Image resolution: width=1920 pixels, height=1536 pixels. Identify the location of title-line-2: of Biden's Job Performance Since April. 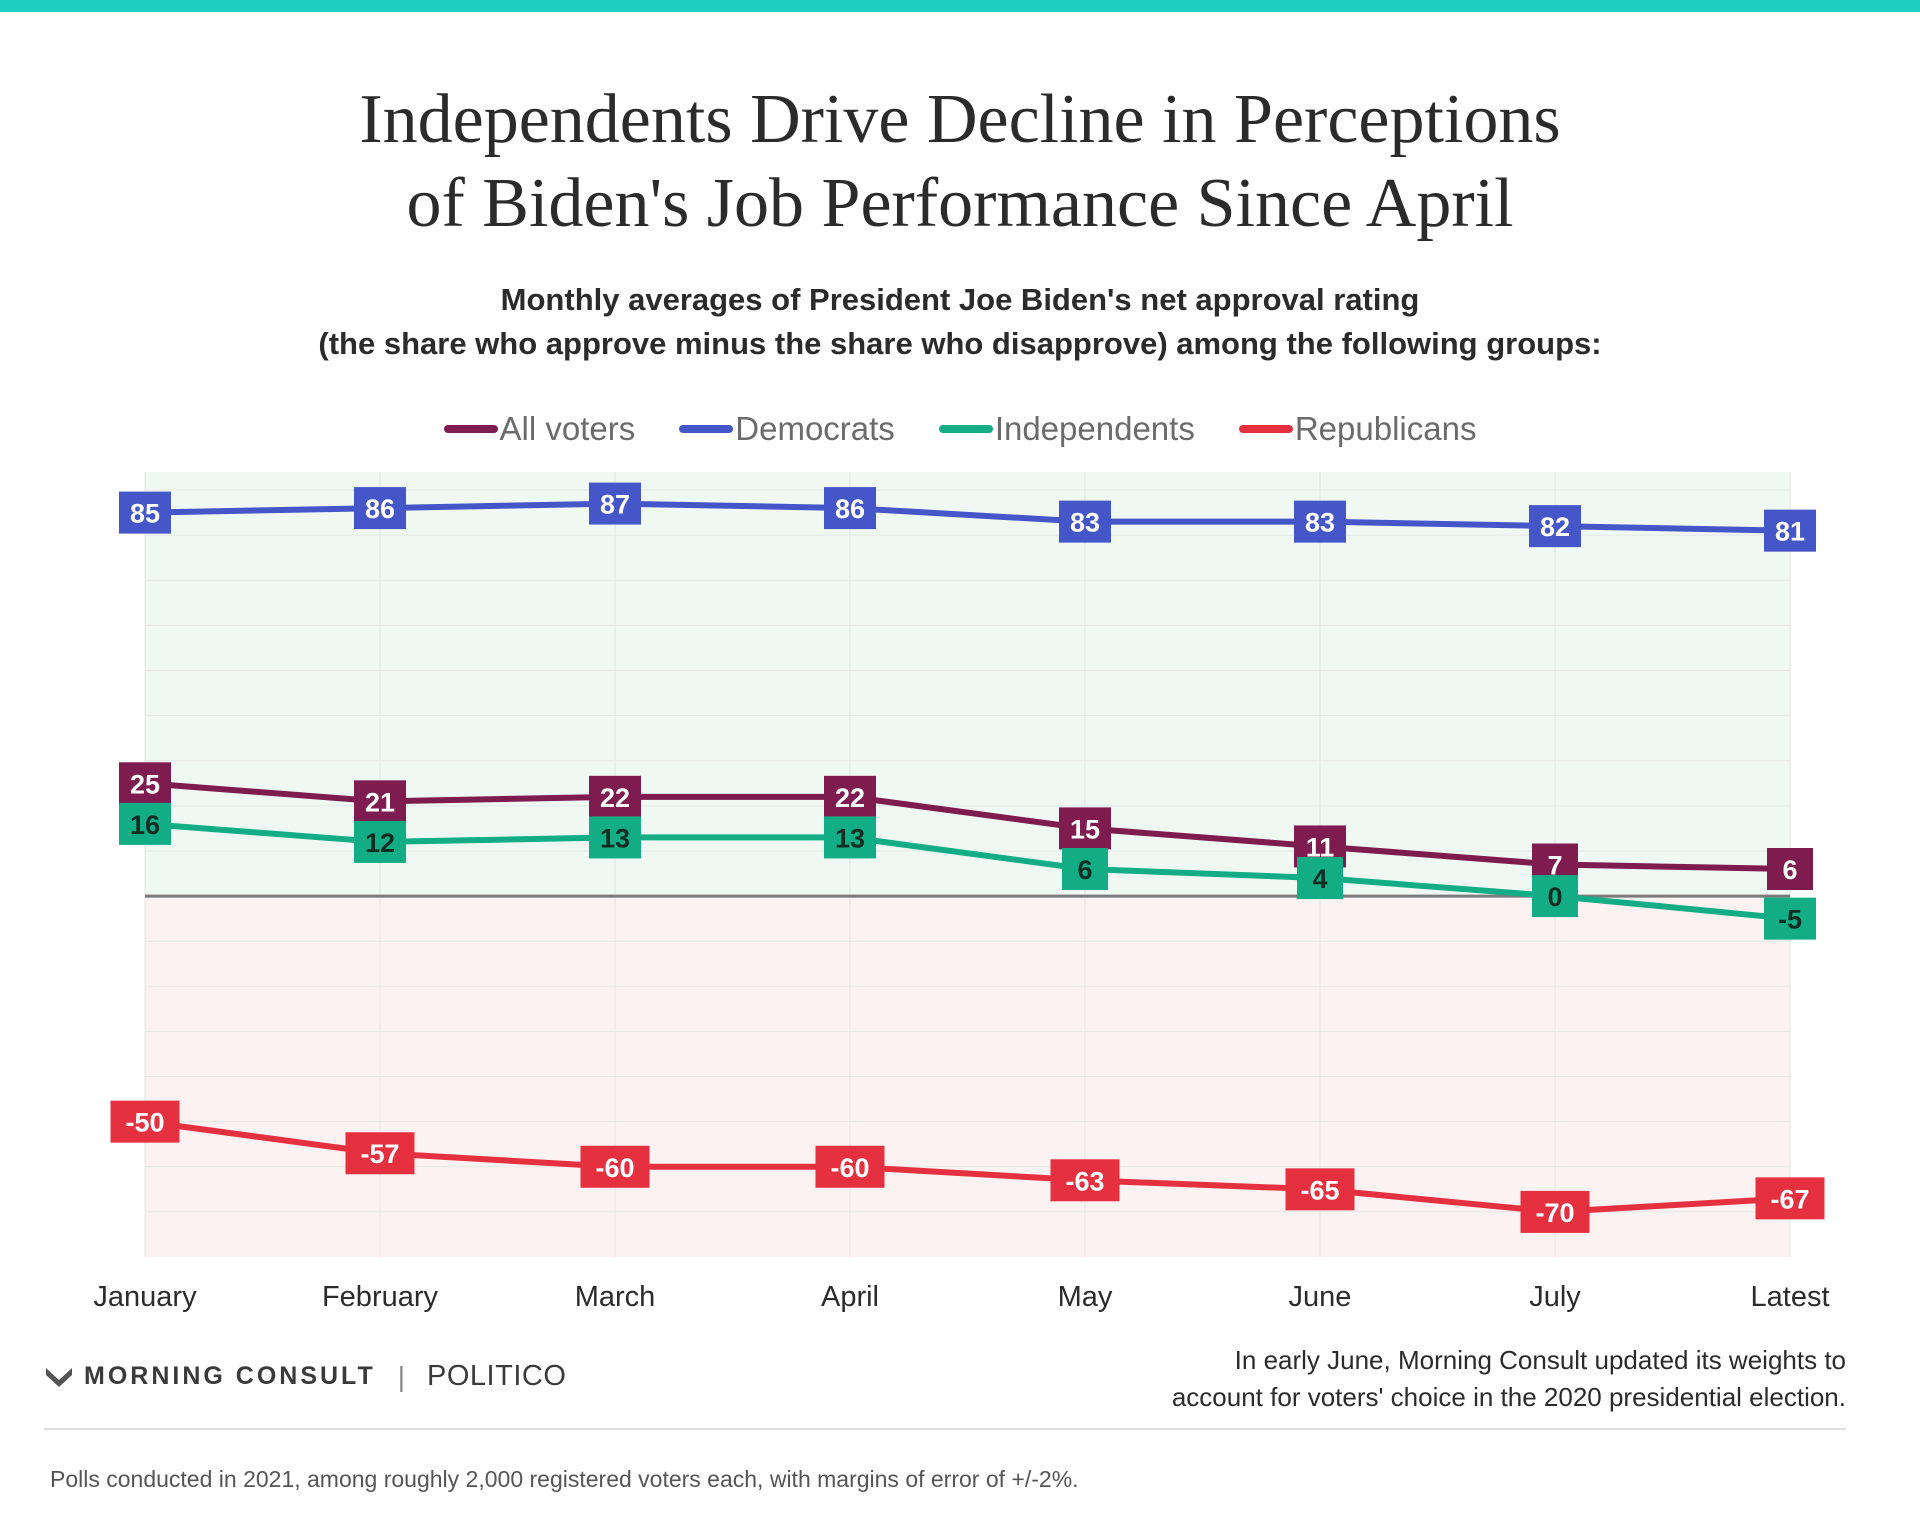
(960, 203).